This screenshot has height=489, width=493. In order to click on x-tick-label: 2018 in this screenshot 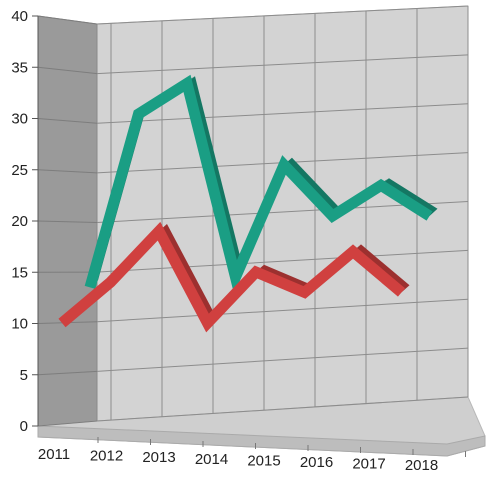, I will do `click(421, 465)`.